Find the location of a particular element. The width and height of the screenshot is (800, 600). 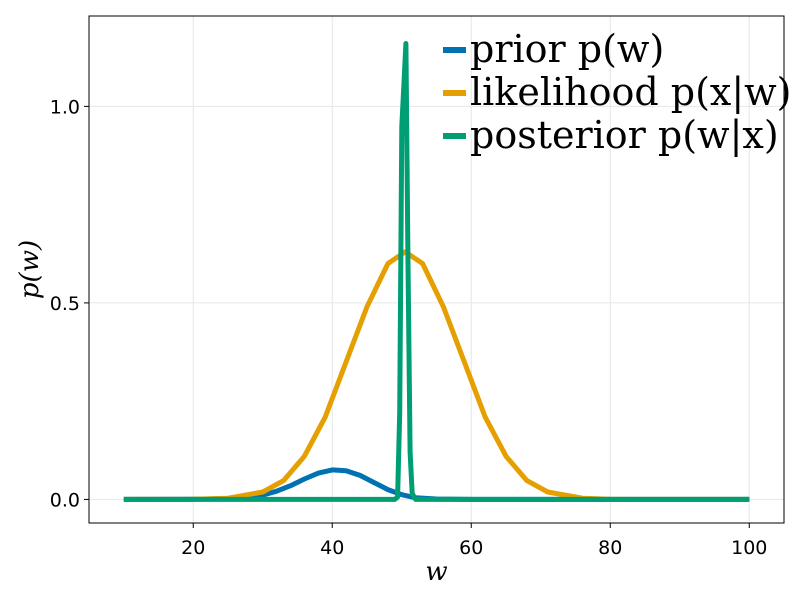

x-tick-label: 80 is located at coordinates (610, 548).